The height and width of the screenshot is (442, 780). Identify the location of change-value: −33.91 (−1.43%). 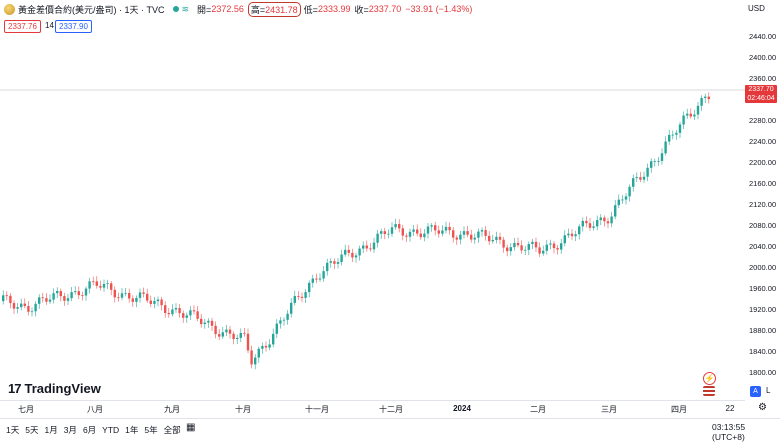
(439, 9).